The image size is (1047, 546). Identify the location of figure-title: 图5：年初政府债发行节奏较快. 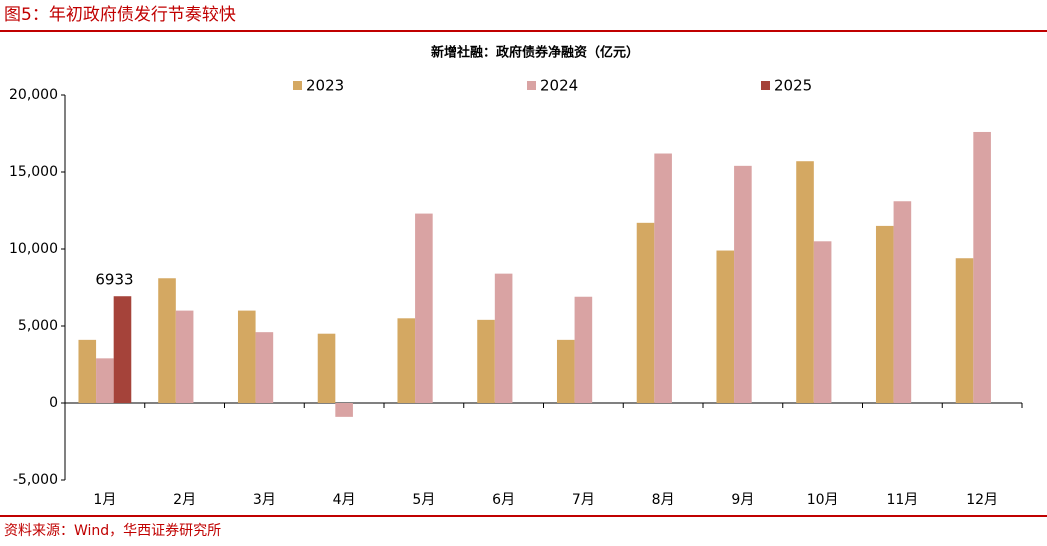
(120, 15).